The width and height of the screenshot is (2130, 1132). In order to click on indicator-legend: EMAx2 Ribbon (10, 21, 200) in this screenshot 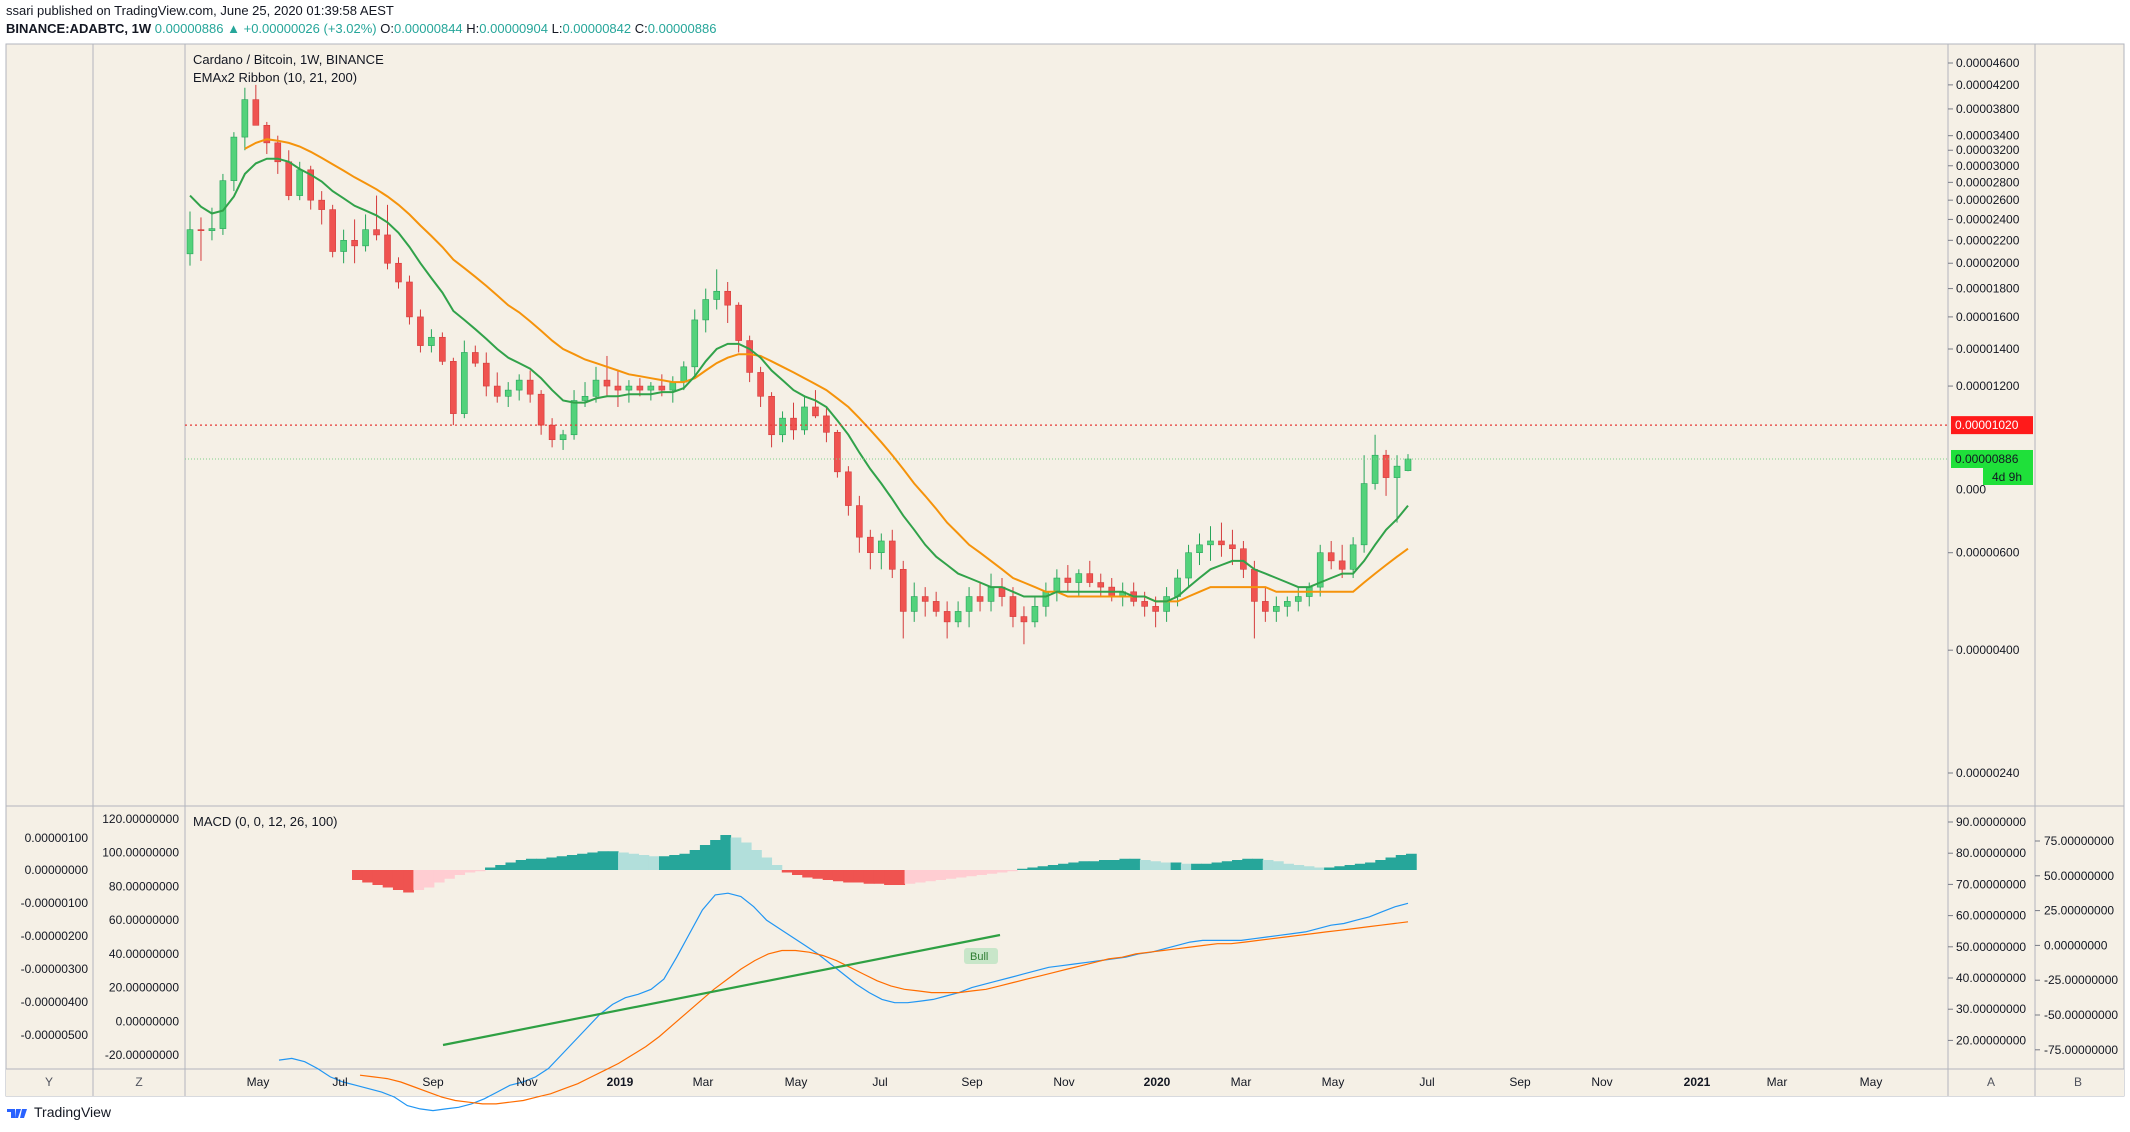, I will do `click(275, 77)`.